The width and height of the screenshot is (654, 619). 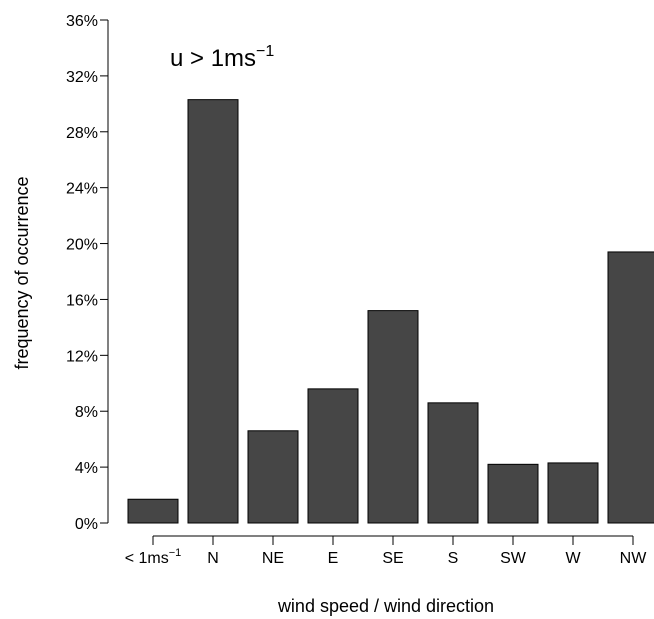 I want to click on threshold-annotation: u > 1ms−1, so click(x=222, y=57).